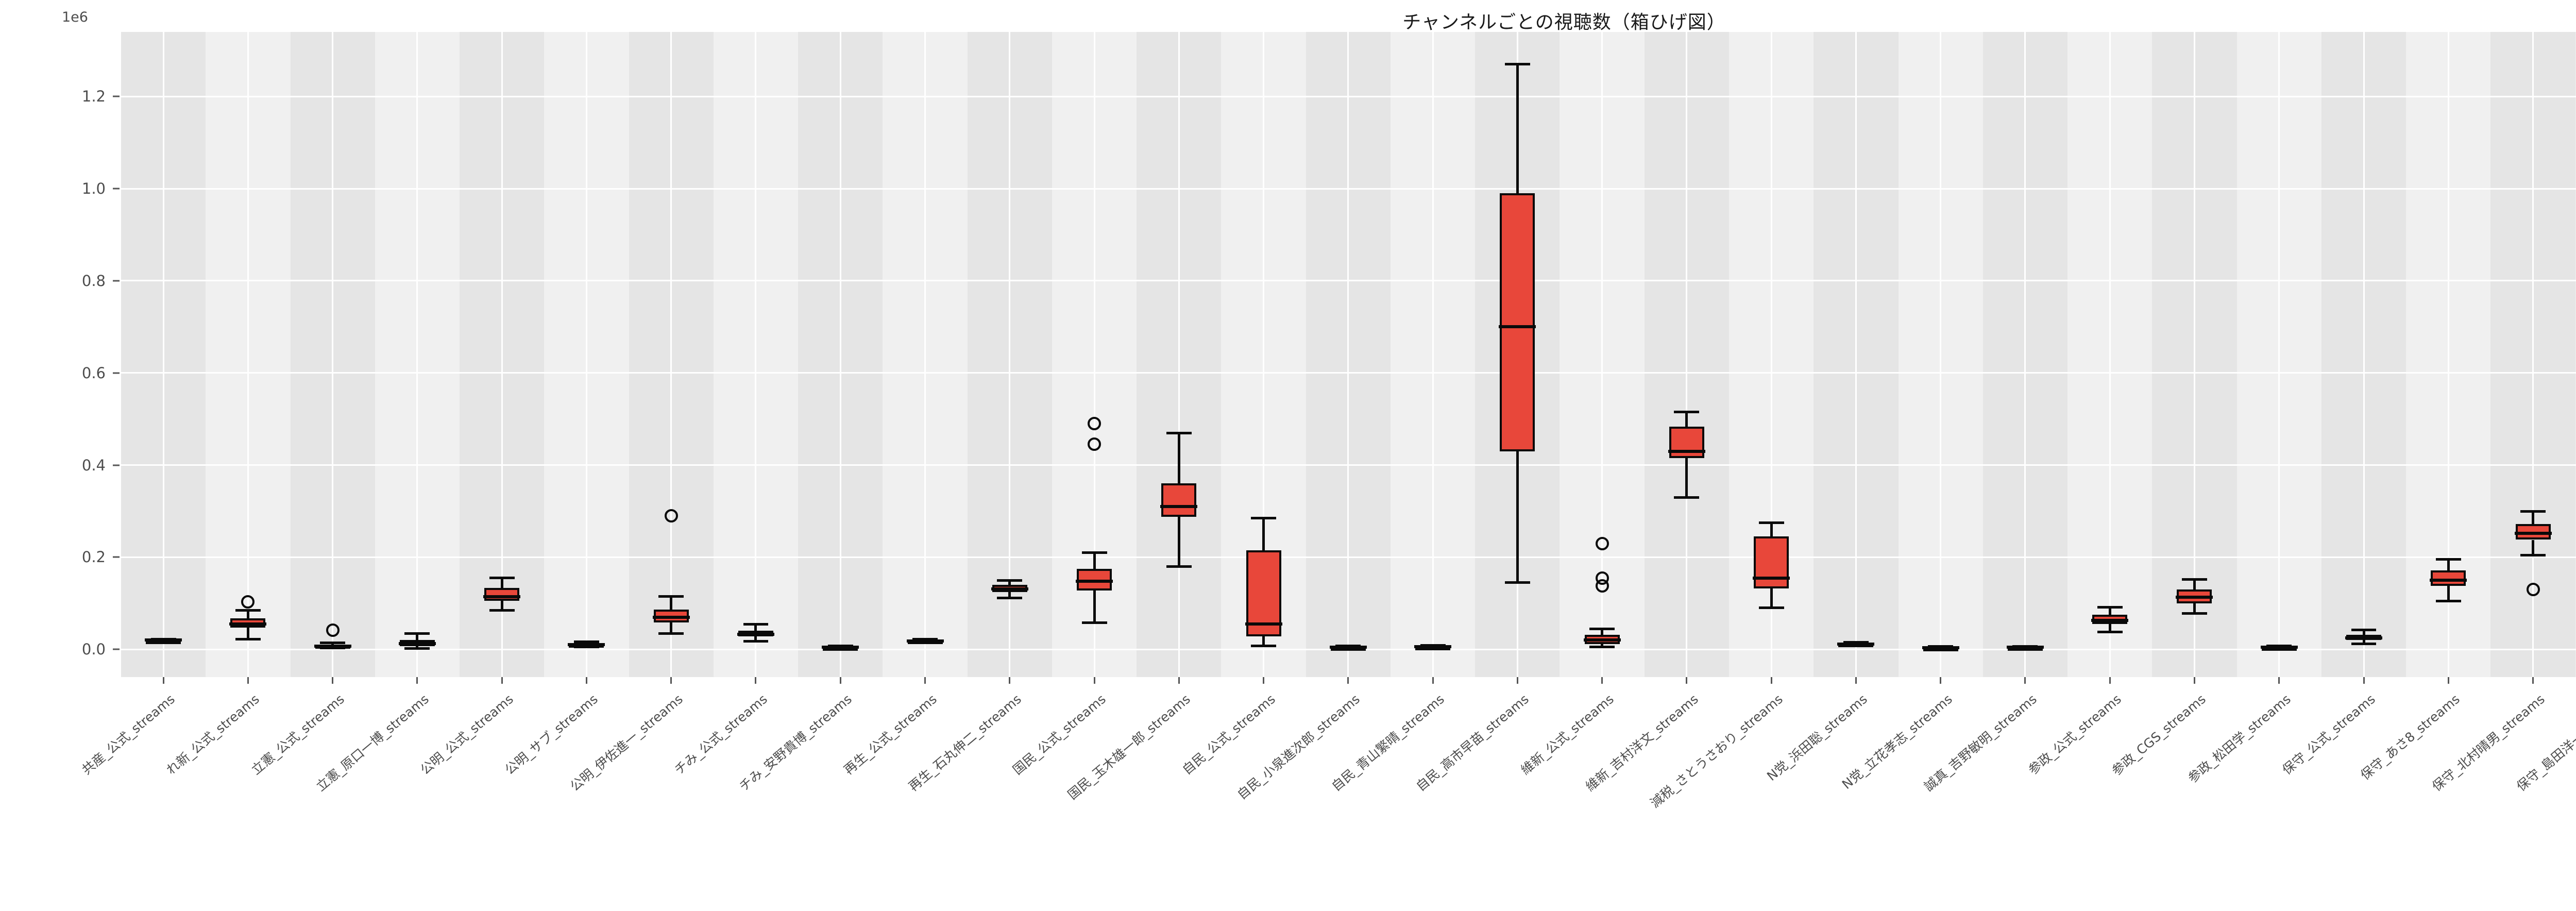  I want to click on y-tick-label: 0.2, so click(93, 557).